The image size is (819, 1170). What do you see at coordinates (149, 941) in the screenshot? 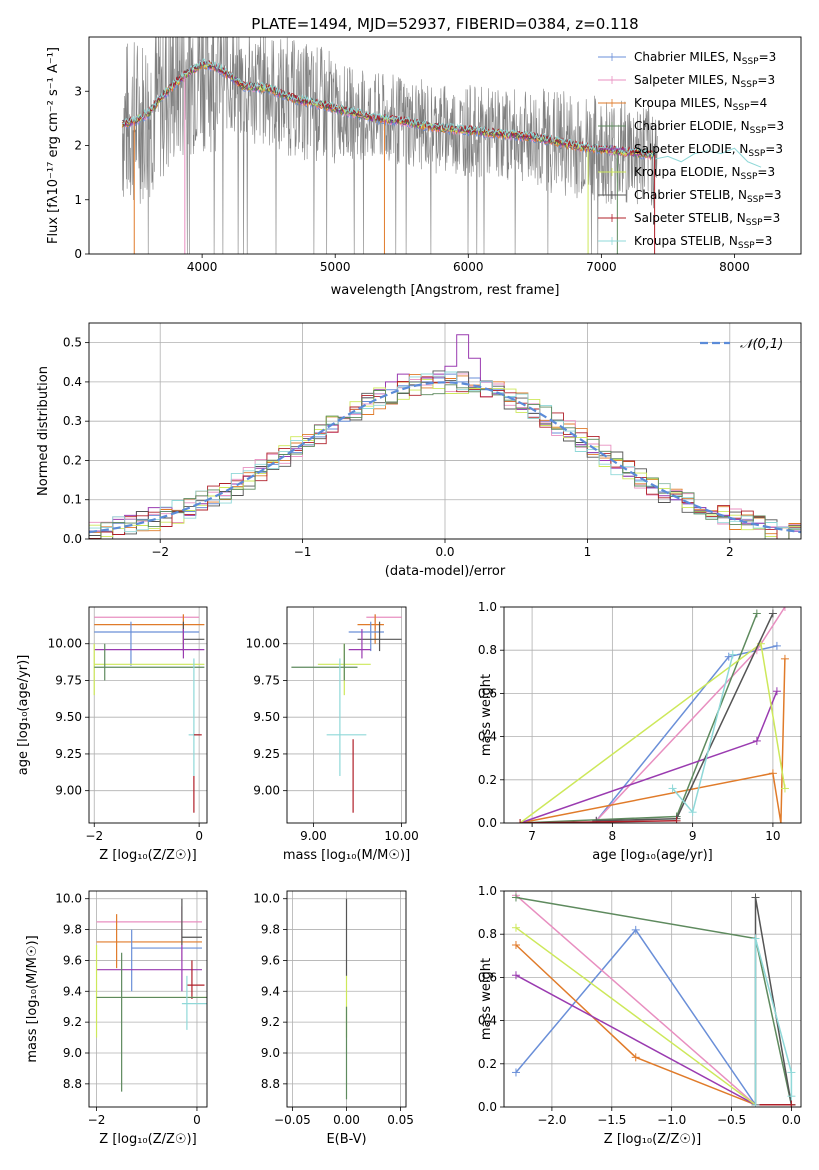
I see `errorbar-kroupa_miles` at bounding box center [149, 941].